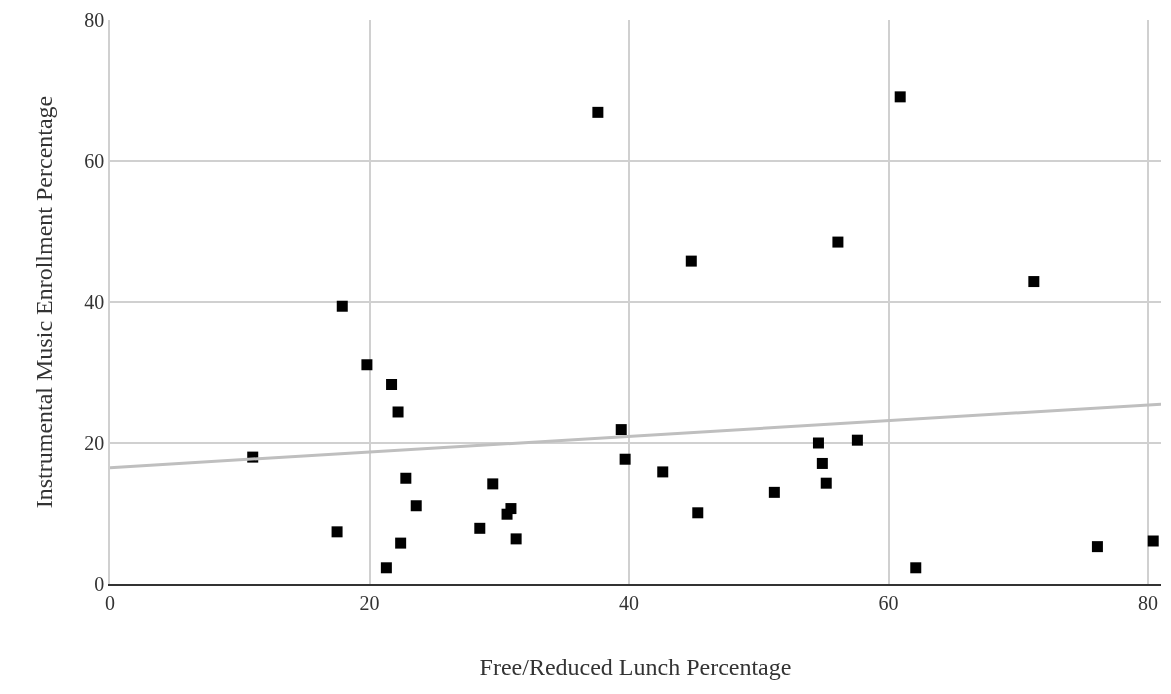 This screenshot has height=694, width=1171. I want to click on y-tick-label: 20, so click(94, 443).